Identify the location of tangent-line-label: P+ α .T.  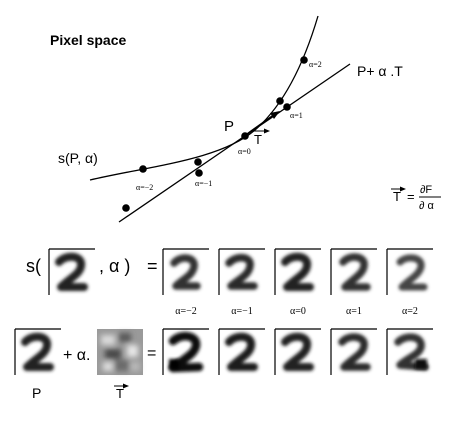
(380, 71).